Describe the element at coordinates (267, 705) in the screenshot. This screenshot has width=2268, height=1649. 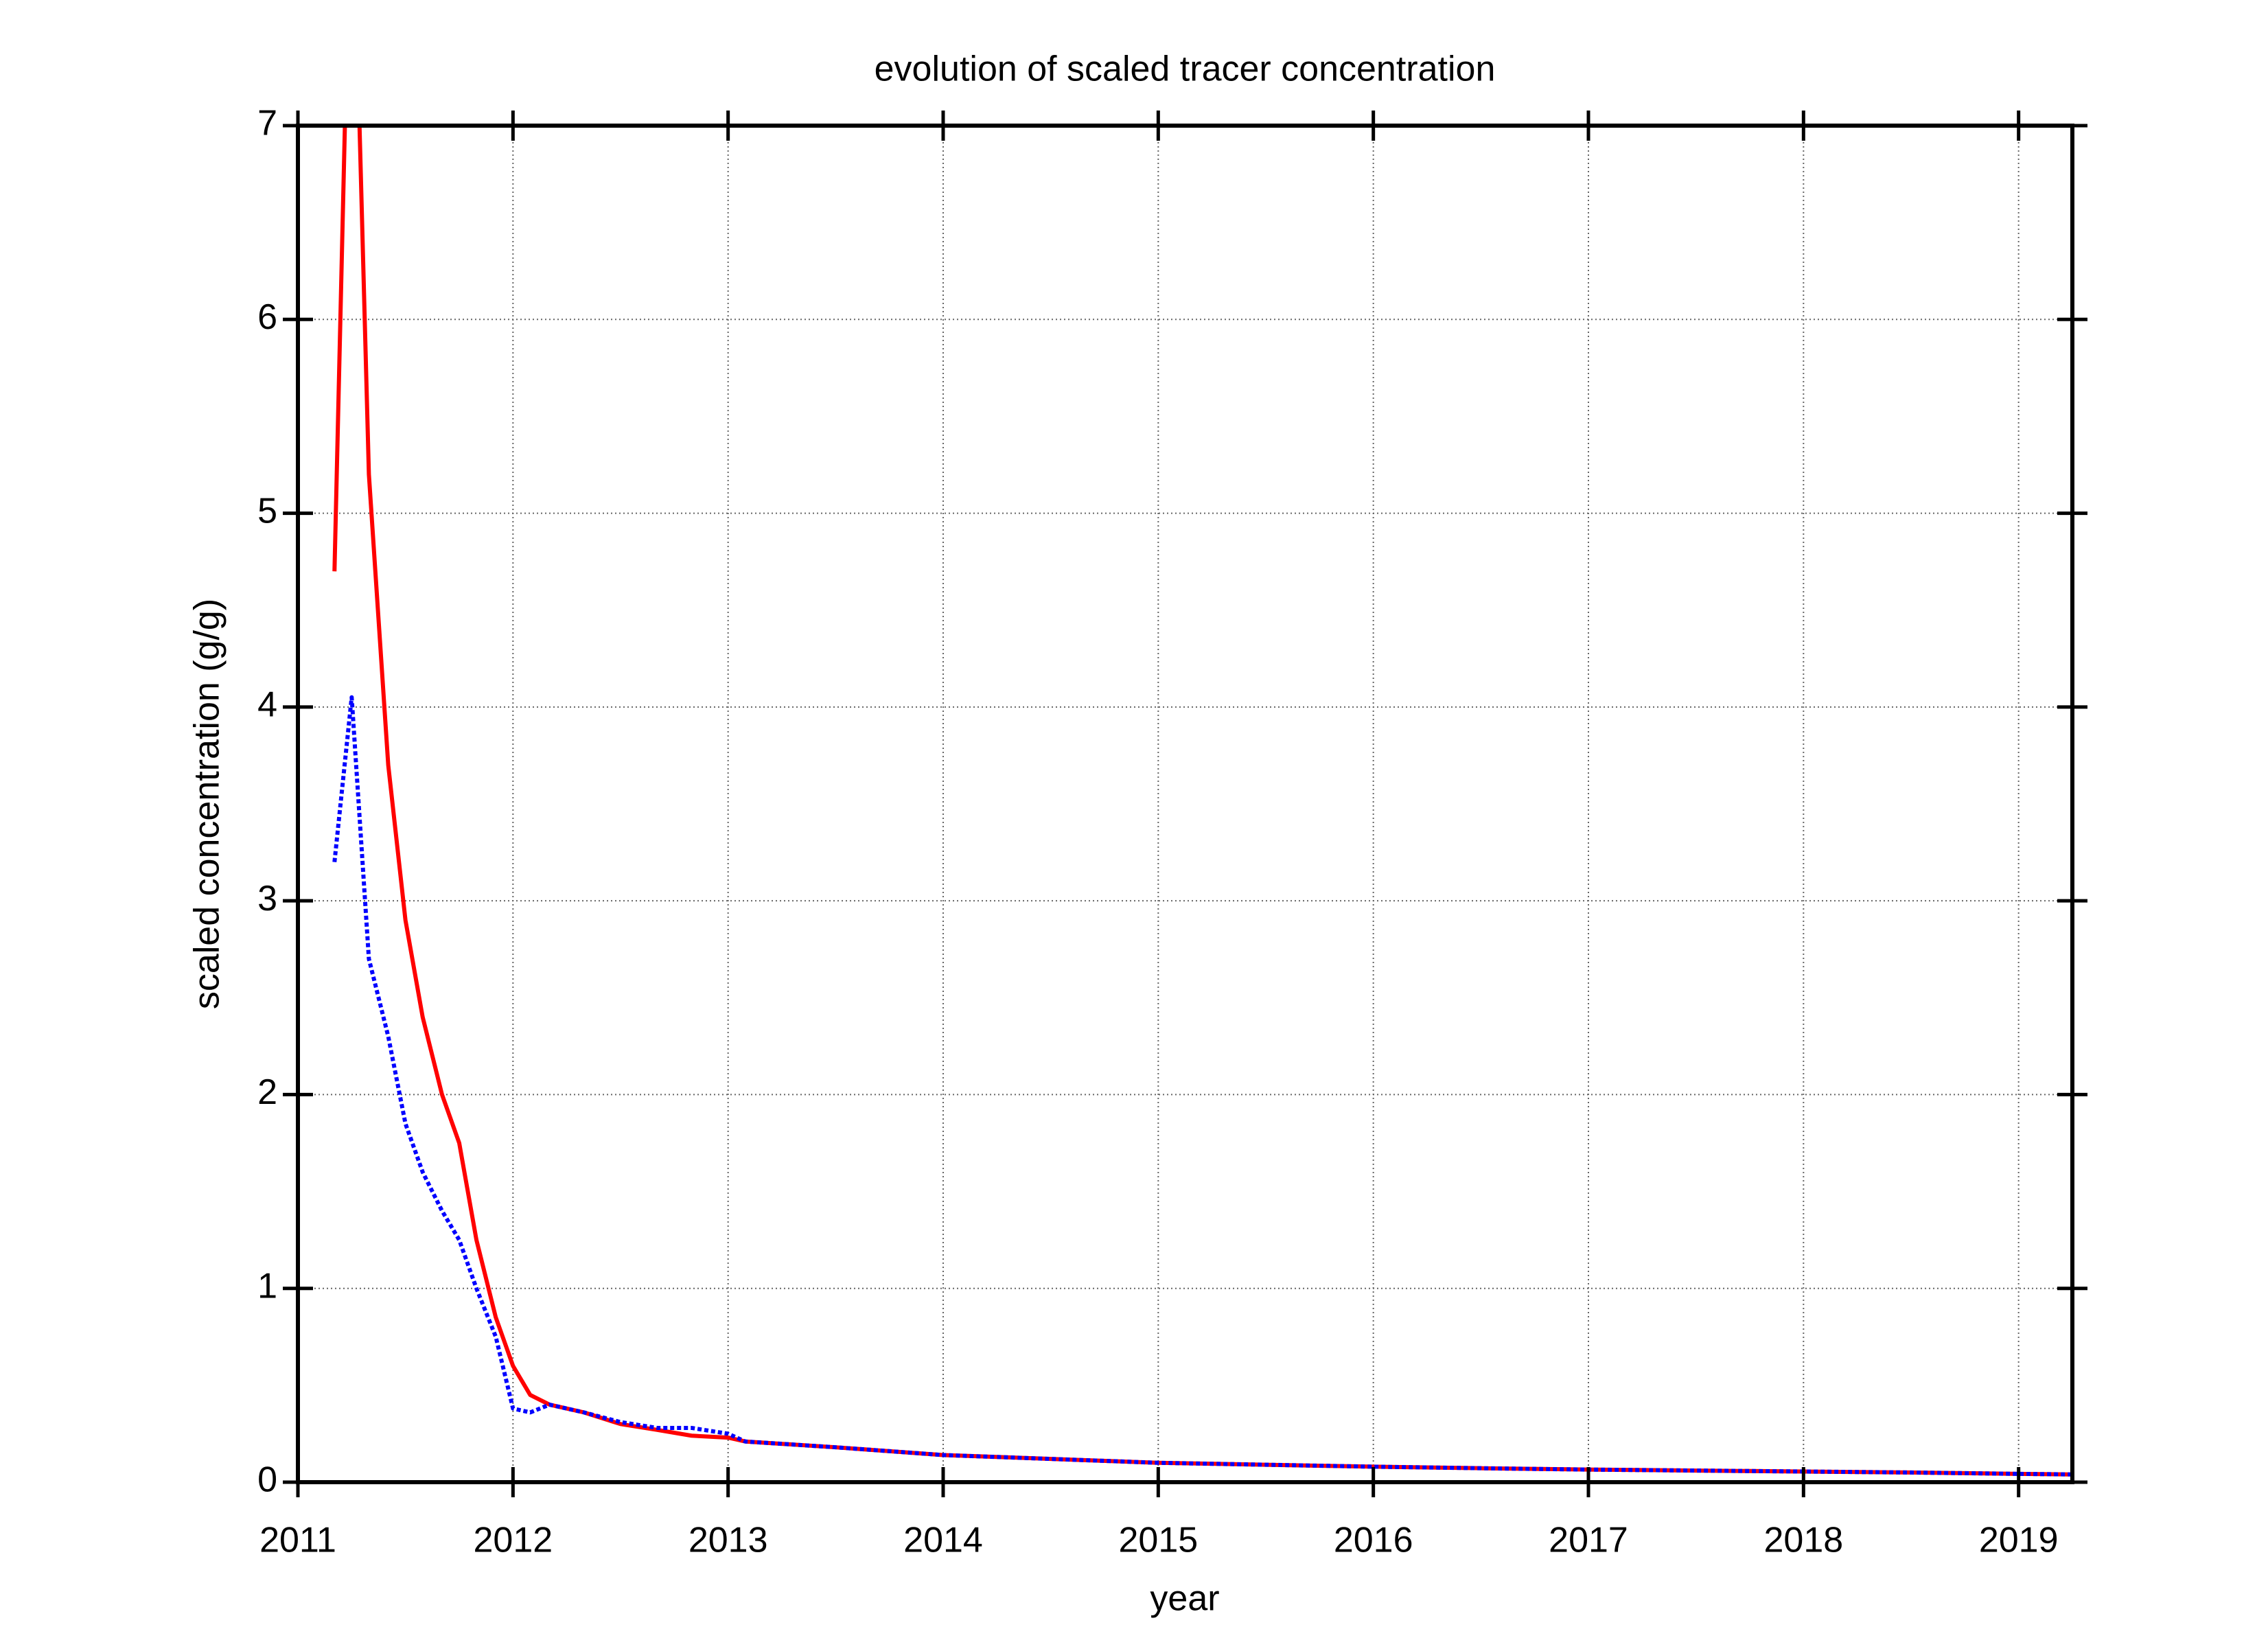
I see `y-tick-label: 4` at that location.